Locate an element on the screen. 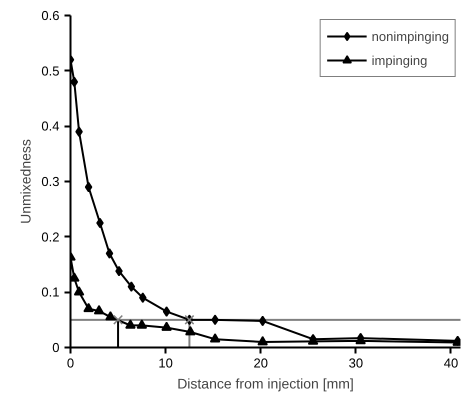 Image resolution: width=475 pixels, height=402 pixels. x-tick-label: 30 is located at coordinates (356, 363).